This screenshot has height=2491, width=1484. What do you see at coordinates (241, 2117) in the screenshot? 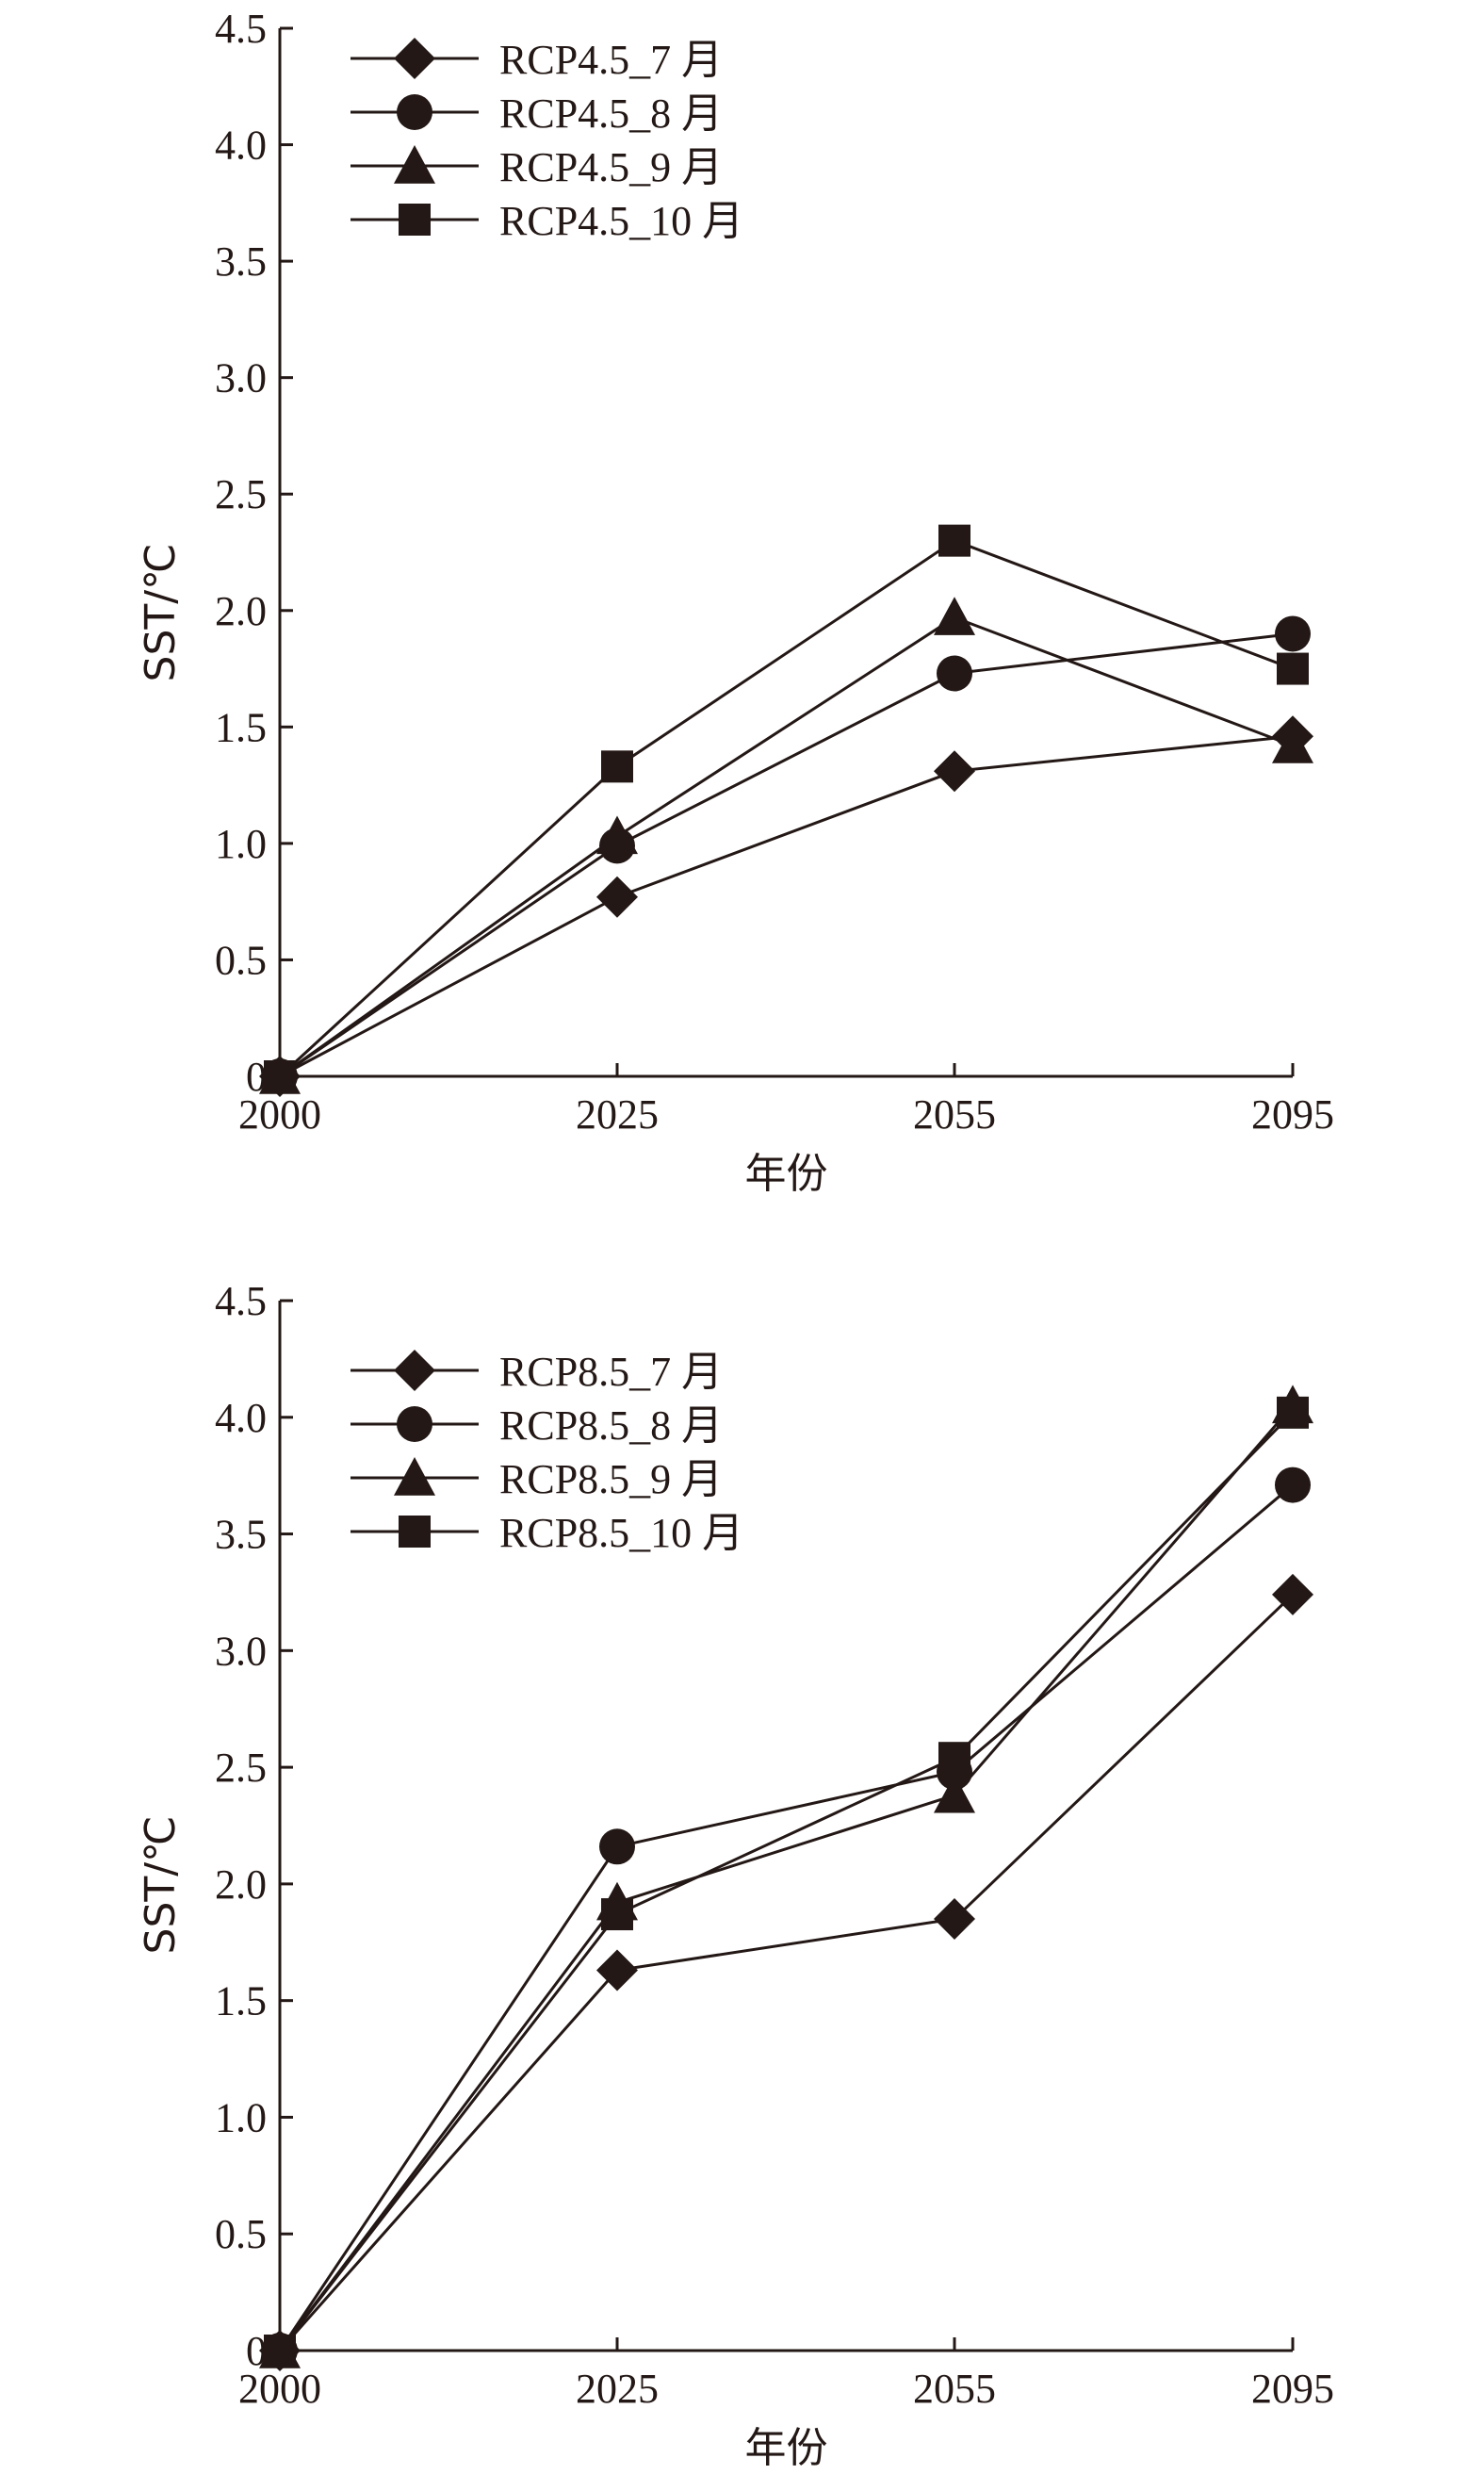
I see `y-tick-label-2: 1.0` at bounding box center [241, 2117].